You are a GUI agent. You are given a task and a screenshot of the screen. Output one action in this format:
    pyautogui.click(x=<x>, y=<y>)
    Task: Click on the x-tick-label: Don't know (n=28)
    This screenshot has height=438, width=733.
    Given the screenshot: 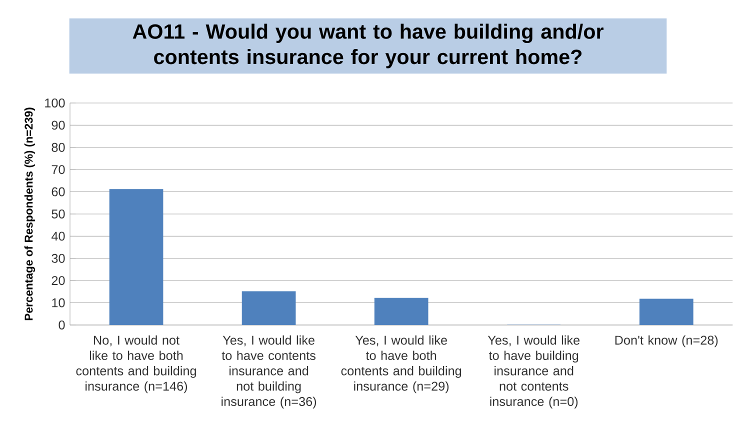 What is the action you would take?
    pyautogui.click(x=666, y=341)
    